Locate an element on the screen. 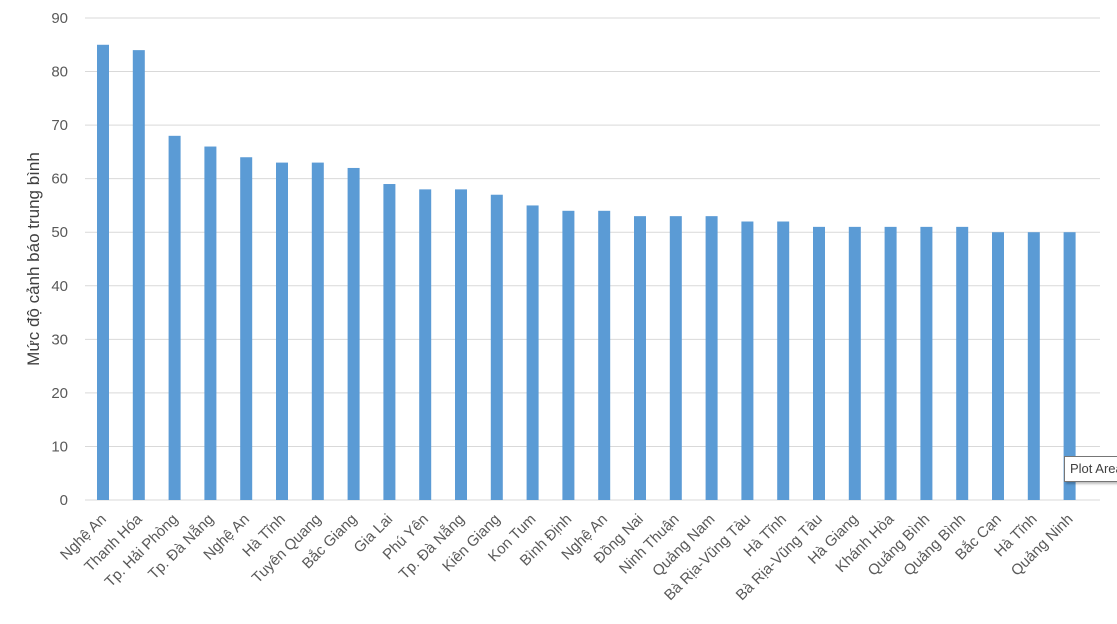  y-tick-label: 0 is located at coordinates (64, 500).